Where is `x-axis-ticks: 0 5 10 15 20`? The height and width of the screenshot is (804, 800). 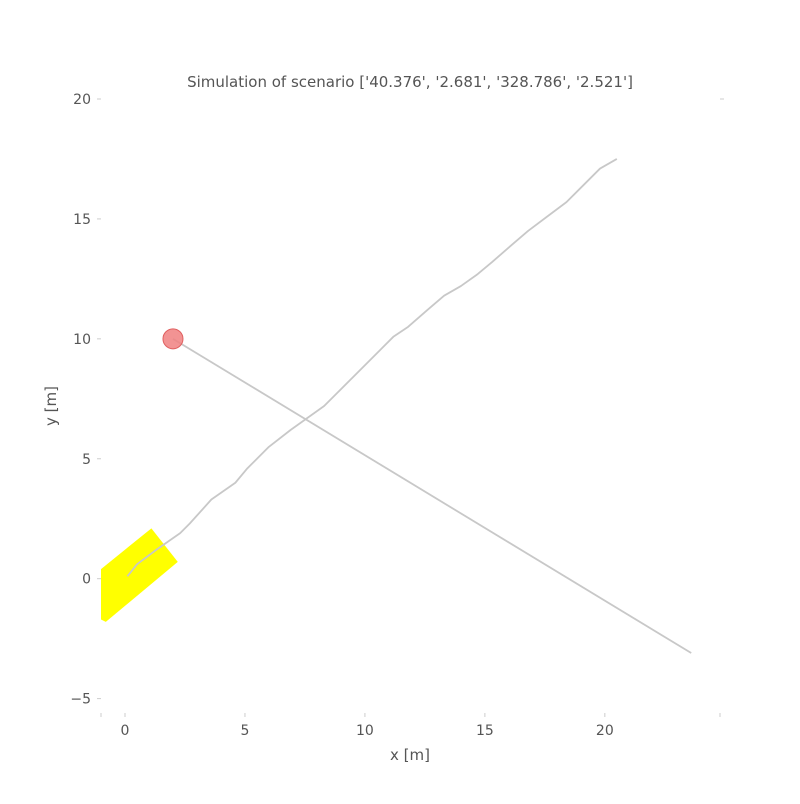 x-axis-ticks: 0 5 10 15 20 is located at coordinates (410, 726).